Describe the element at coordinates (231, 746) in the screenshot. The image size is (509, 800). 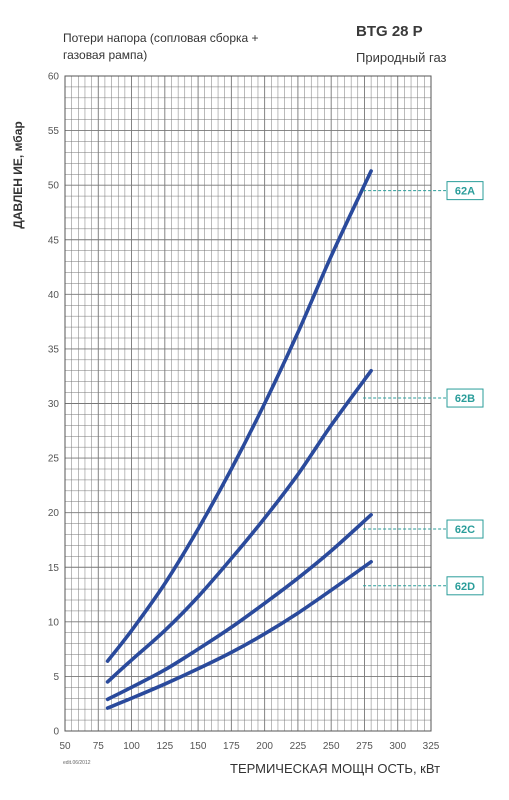
I see `x-tick-label: 175` at that location.